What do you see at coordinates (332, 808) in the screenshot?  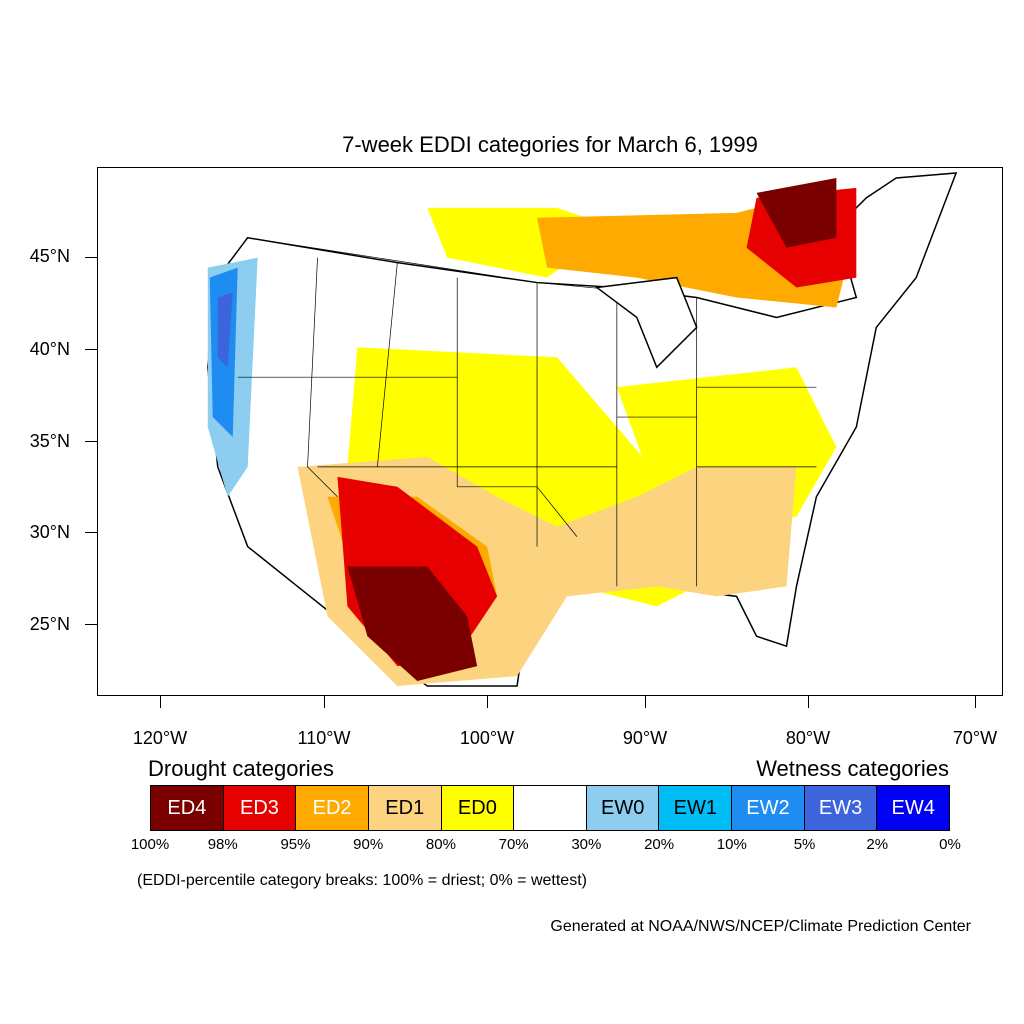 I see `legend-swatch-ed2: ED2` at bounding box center [332, 808].